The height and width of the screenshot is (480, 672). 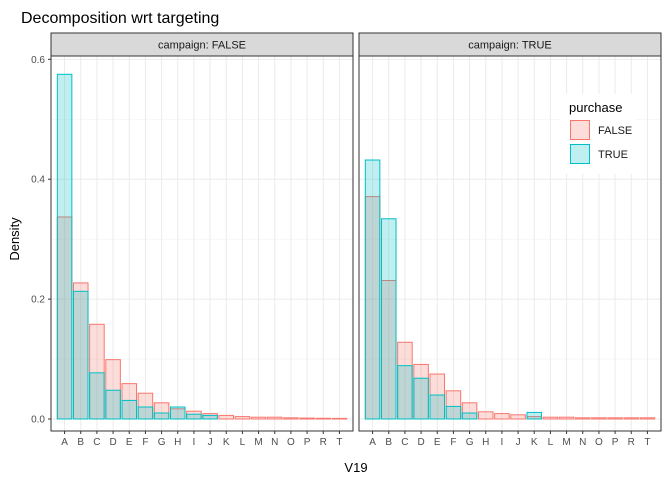 I want to click on bar-false-K, so click(x=226, y=417).